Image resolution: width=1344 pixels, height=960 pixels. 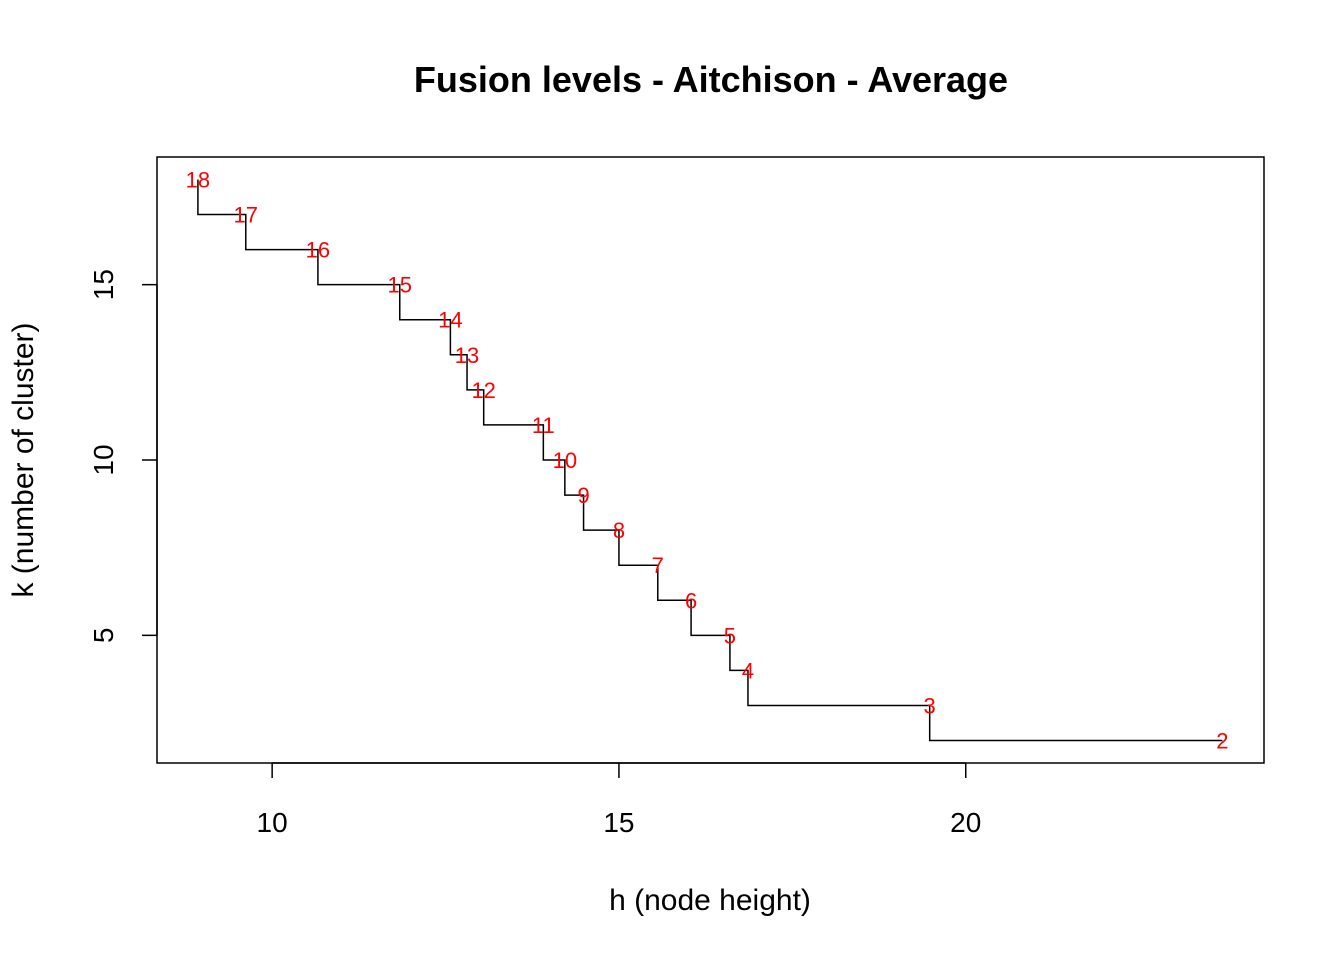 What do you see at coordinates (730, 635) in the screenshot?
I see `point-label: 5` at bounding box center [730, 635].